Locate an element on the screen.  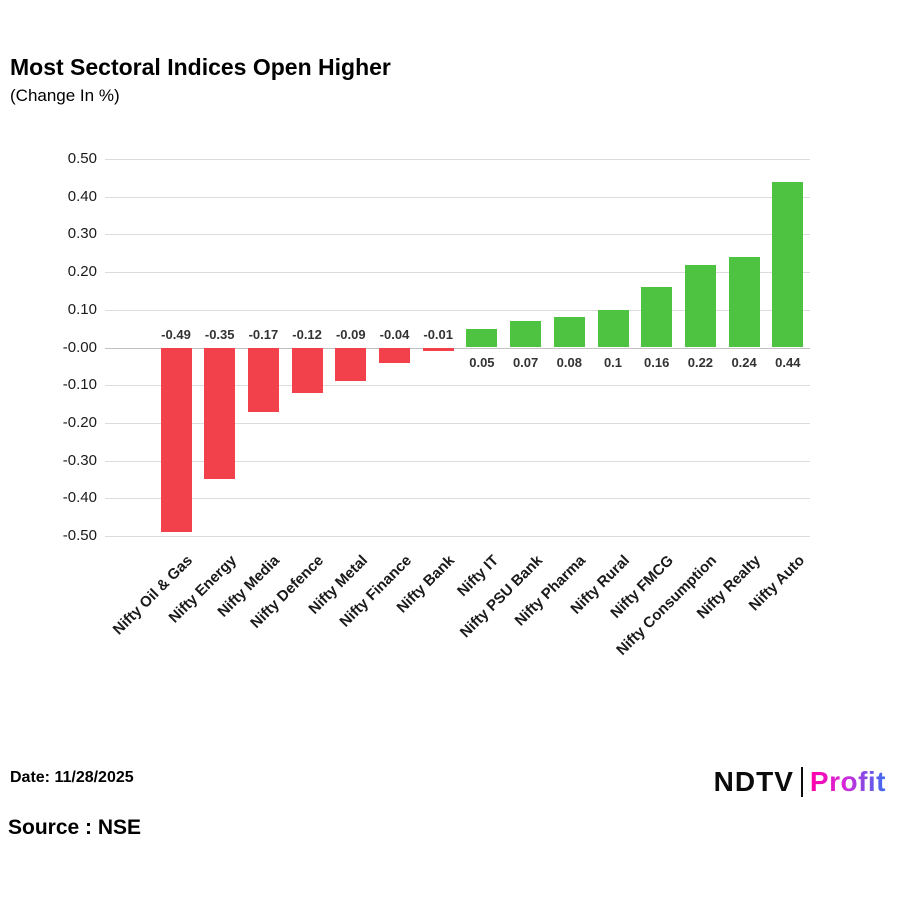
y-axis-tick-label: 0.10 is located at coordinates (82, 309).